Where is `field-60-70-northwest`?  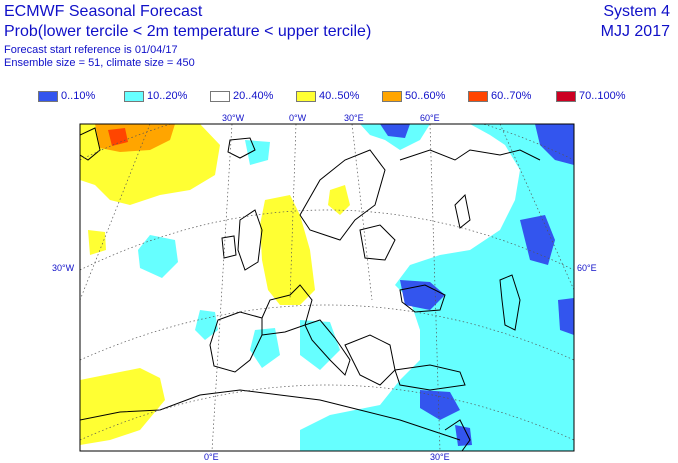 field-60-70-northwest is located at coordinates (118, 137).